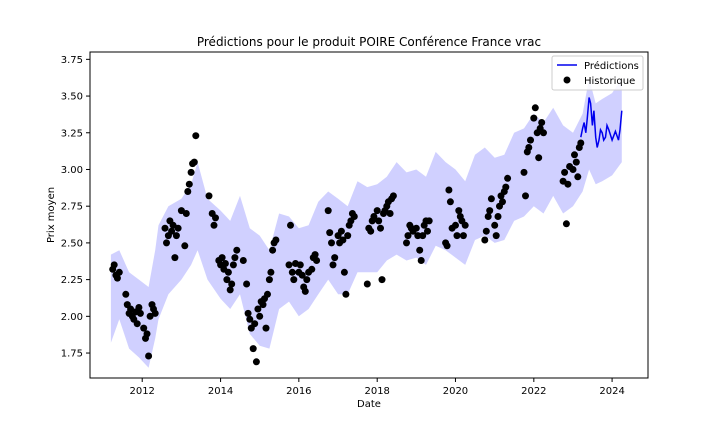 The width and height of the screenshot is (720, 432). What do you see at coordinates (601, 122) in the screenshot?
I see `prediction-line-layer` at bounding box center [601, 122].